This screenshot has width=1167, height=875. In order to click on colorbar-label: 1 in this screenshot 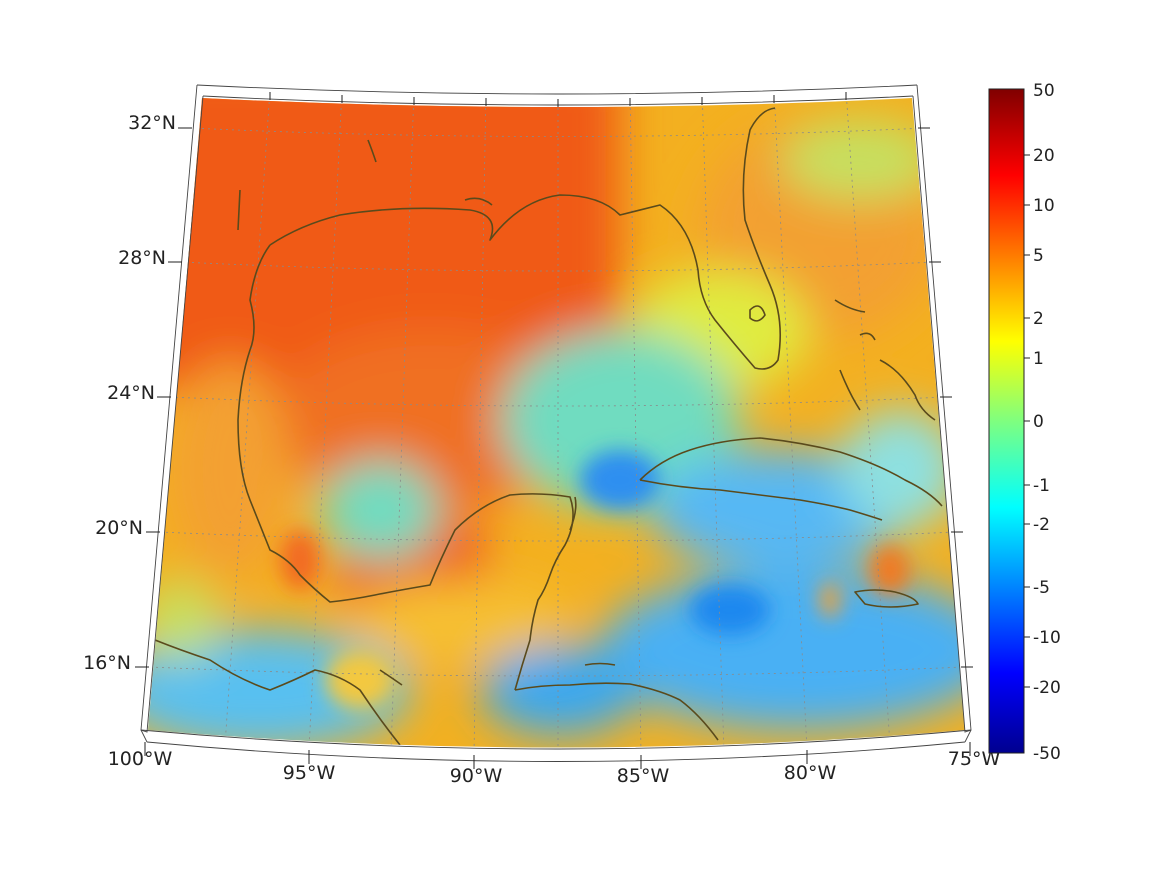, I will do `click(1038, 359)`.